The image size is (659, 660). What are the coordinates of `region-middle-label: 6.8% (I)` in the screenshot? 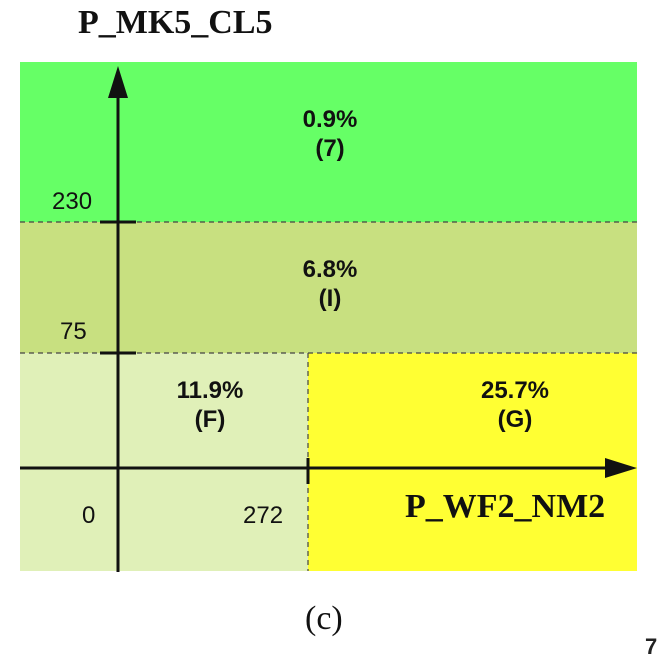 It's located at (330, 285).